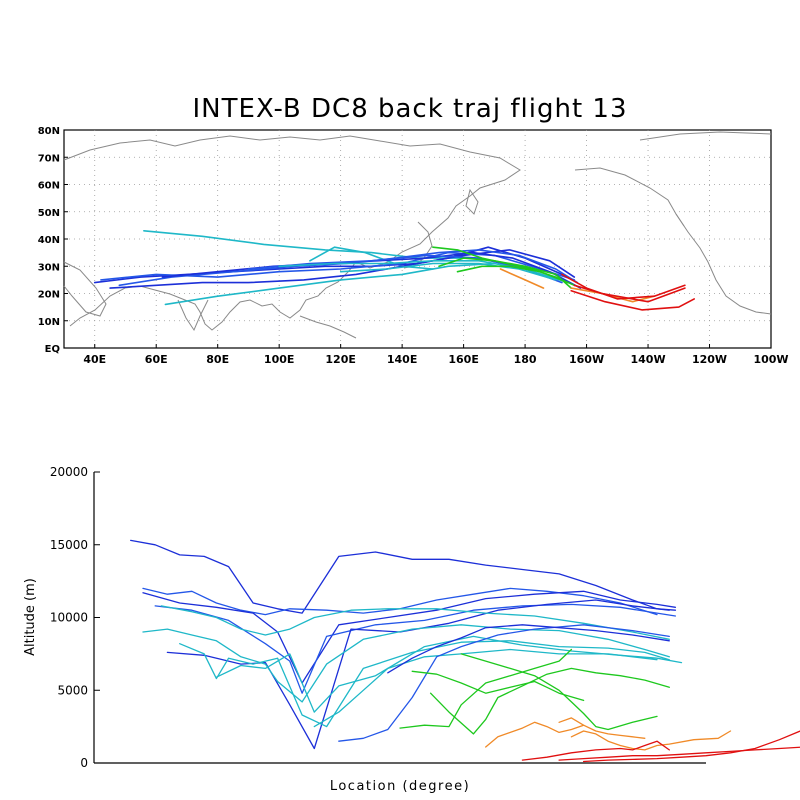 The height and width of the screenshot is (800, 800). Describe the element at coordinates (402, 359) in the screenshot. I see `map-x-tick-label: 140E` at that location.